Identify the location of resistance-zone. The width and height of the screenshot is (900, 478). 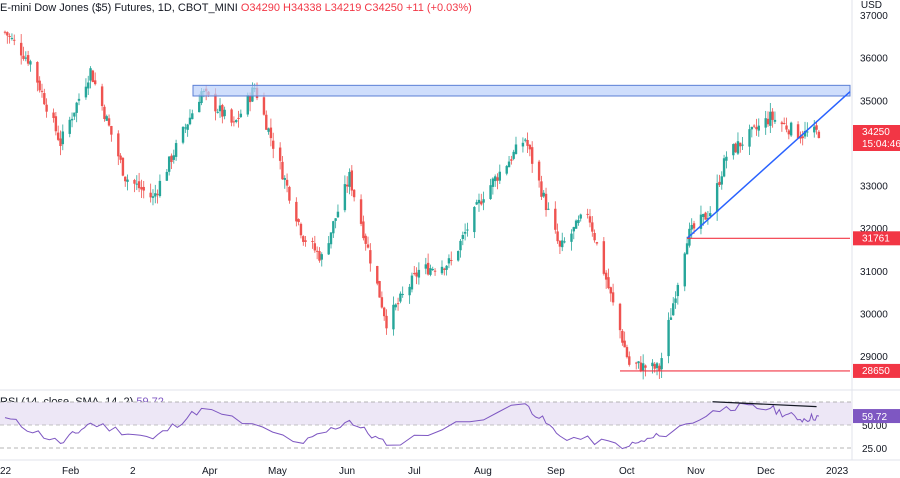
(521, 90).